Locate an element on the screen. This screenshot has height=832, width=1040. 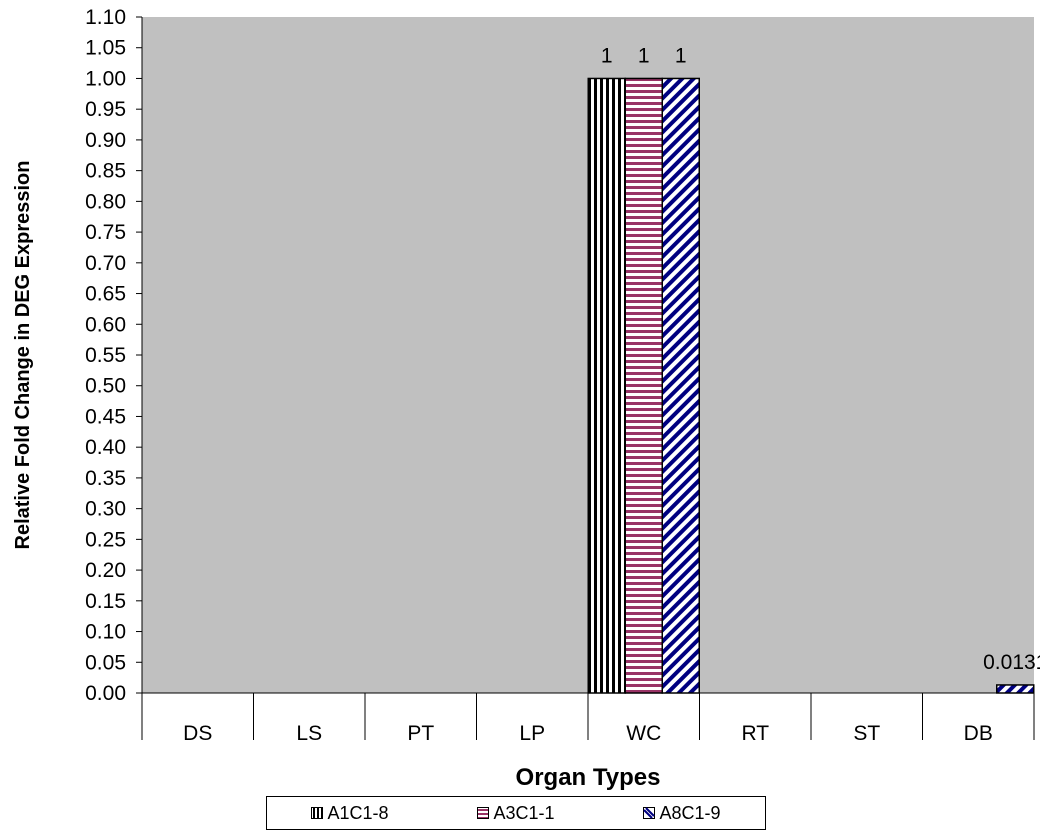
y-tick-label: 0.70 is located at coordinates (105, 263).